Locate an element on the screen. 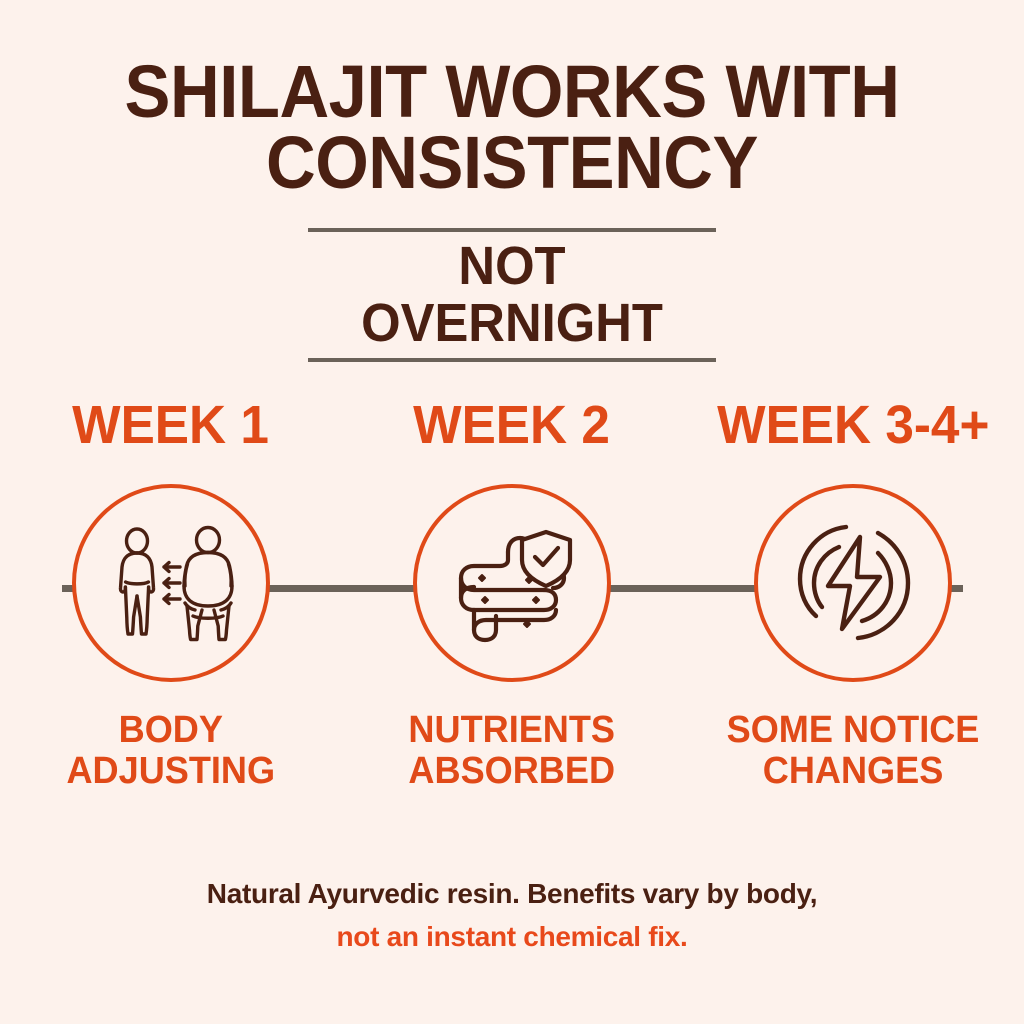 The height and width of the screenshot is (1024, 1024). timeline-step-week-1: WEEK 1 is located at coordinates (170, 608).